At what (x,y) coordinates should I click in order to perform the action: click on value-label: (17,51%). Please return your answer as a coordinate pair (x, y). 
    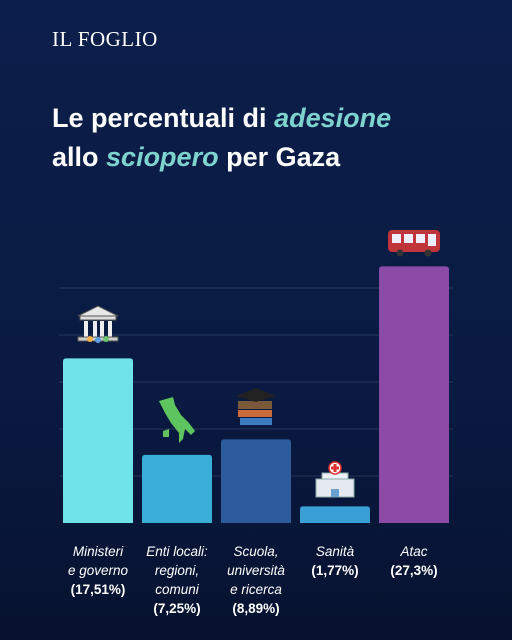
    Looking at the image, I should click on (98, 589).